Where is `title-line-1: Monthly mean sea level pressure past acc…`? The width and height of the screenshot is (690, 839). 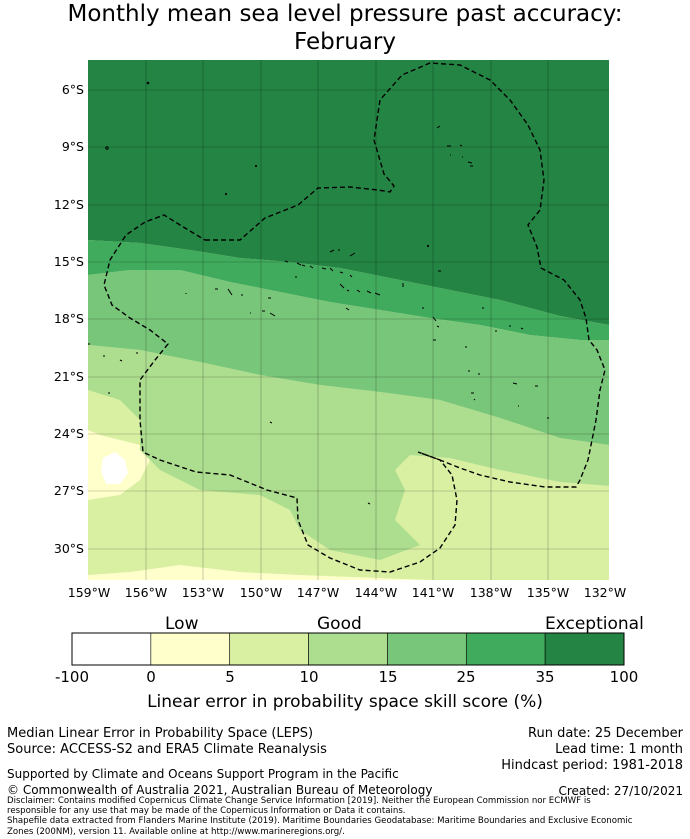 title-line-1: Monthly mean sea level pressure past acc… is located at coordinates (345, 14).